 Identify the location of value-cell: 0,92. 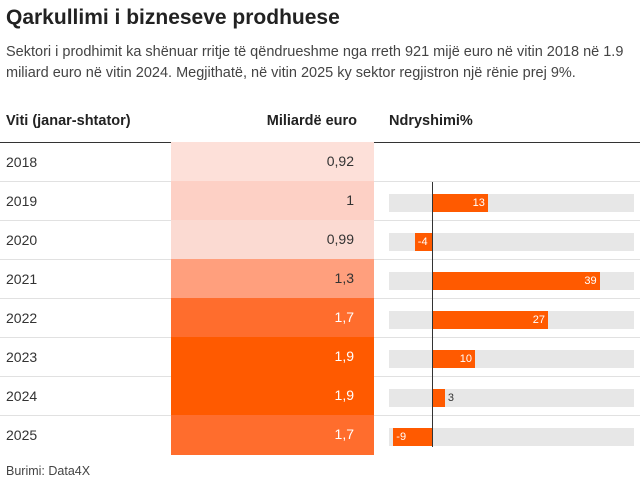
(272, 162).